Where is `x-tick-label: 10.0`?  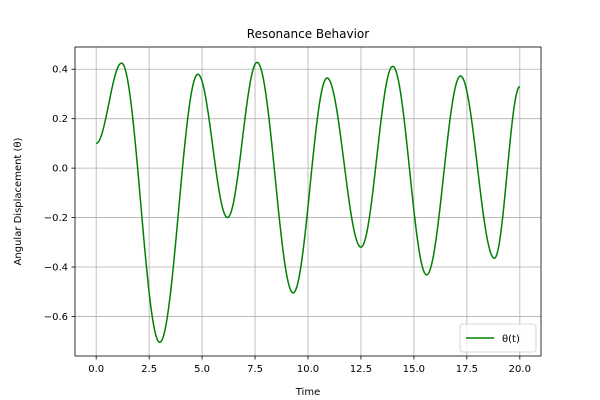
x-tick-label: 10.0 is located at coordinates (308, 369).